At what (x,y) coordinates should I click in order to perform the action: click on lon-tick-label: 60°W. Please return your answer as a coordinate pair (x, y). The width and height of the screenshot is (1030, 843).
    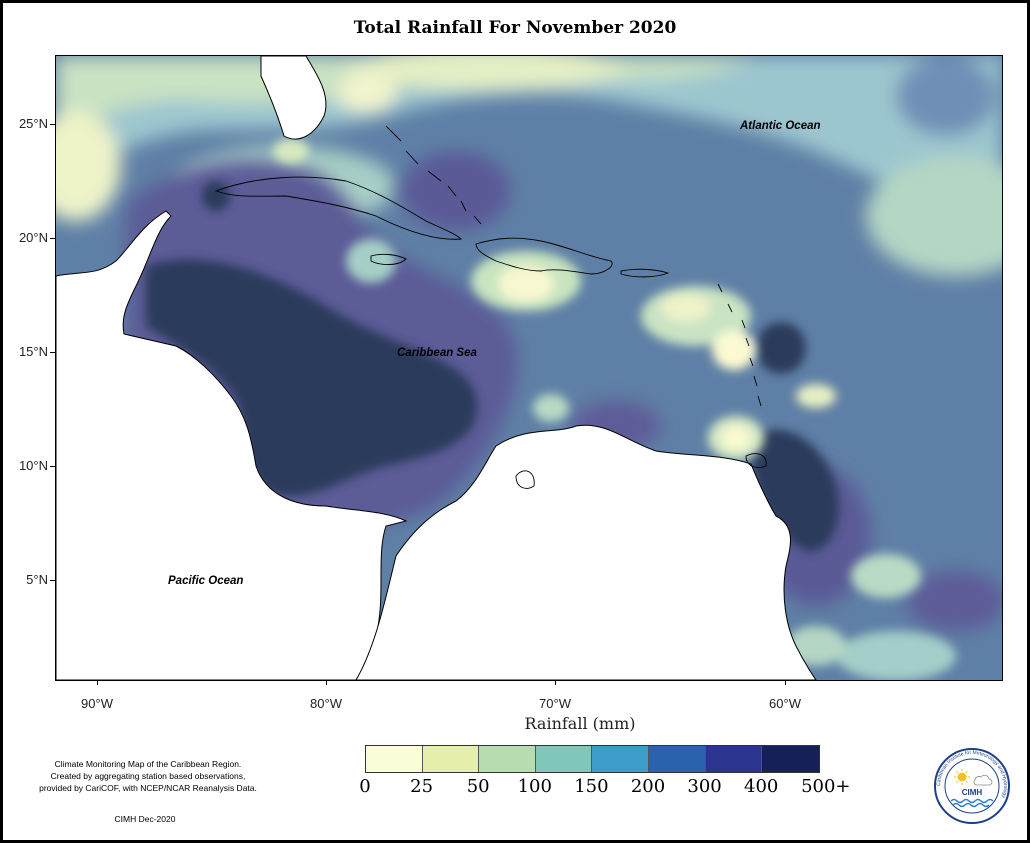
    Looking at the image, I should click on (785, 703).